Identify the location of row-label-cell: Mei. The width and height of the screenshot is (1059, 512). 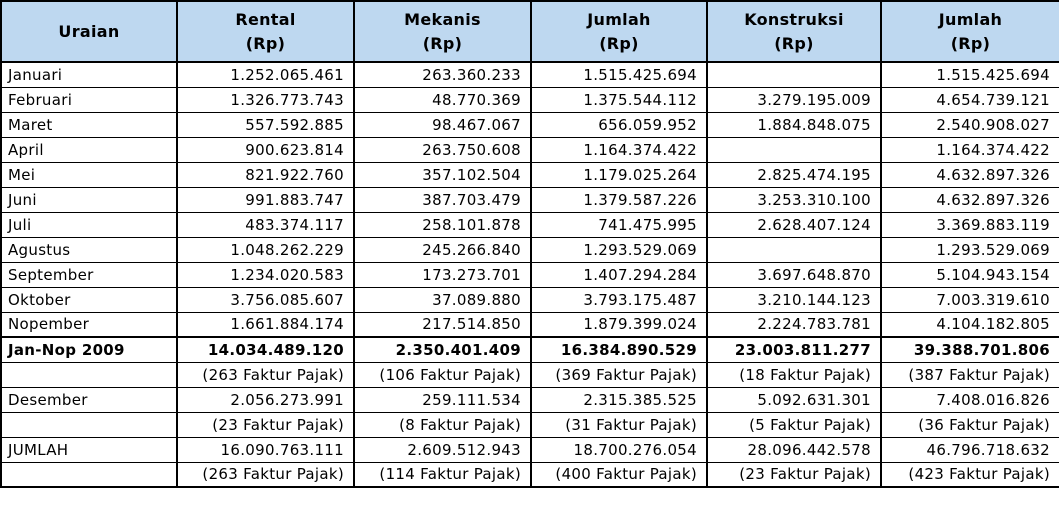
(89, 174).